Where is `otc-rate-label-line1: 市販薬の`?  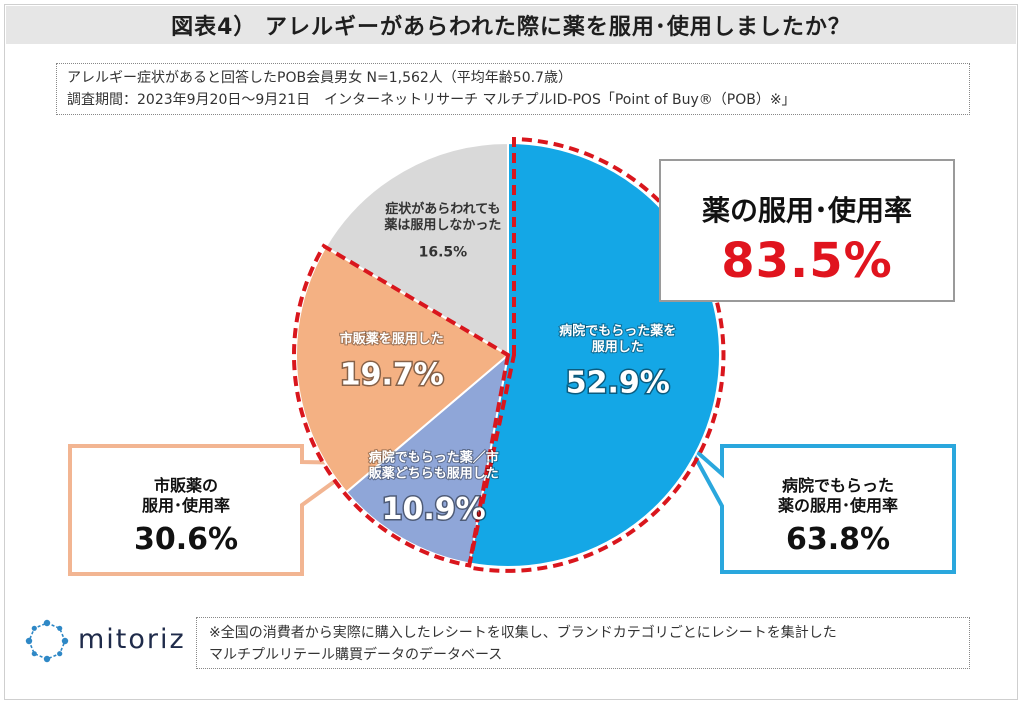
otc-rate-label-line1: 市販薬の is located at coordinates (185, 485).